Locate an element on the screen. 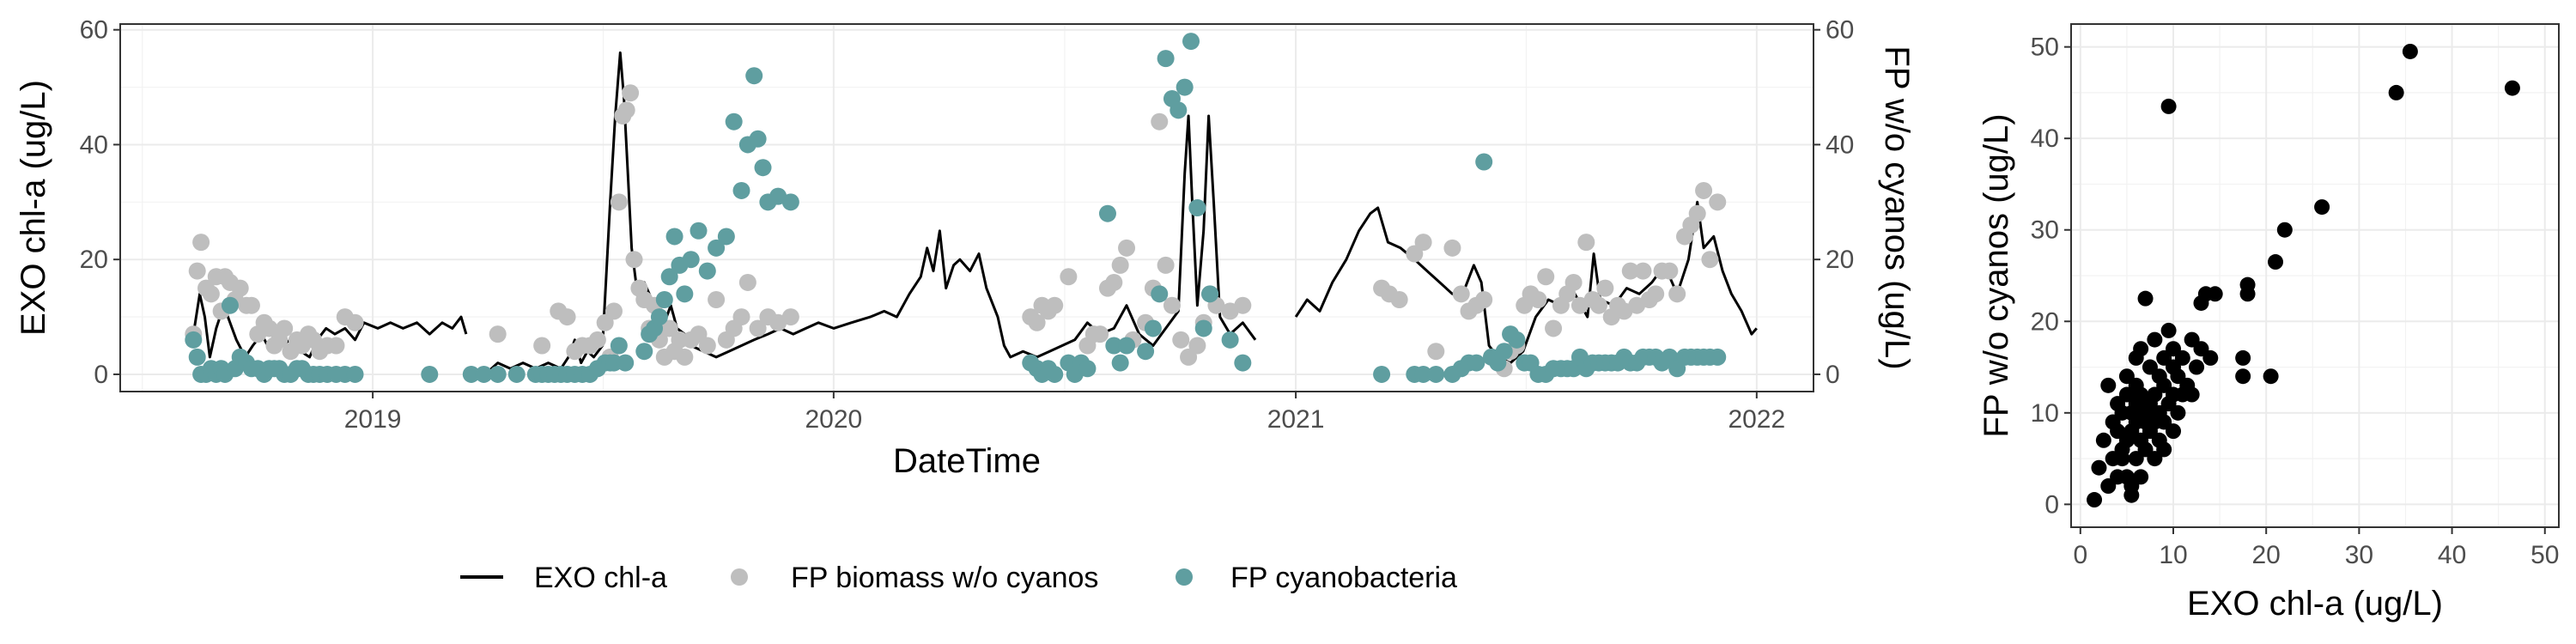 This screenshot has width=2576, height=644. x-tick-label: 20 is located at coordinates (2266, 555).